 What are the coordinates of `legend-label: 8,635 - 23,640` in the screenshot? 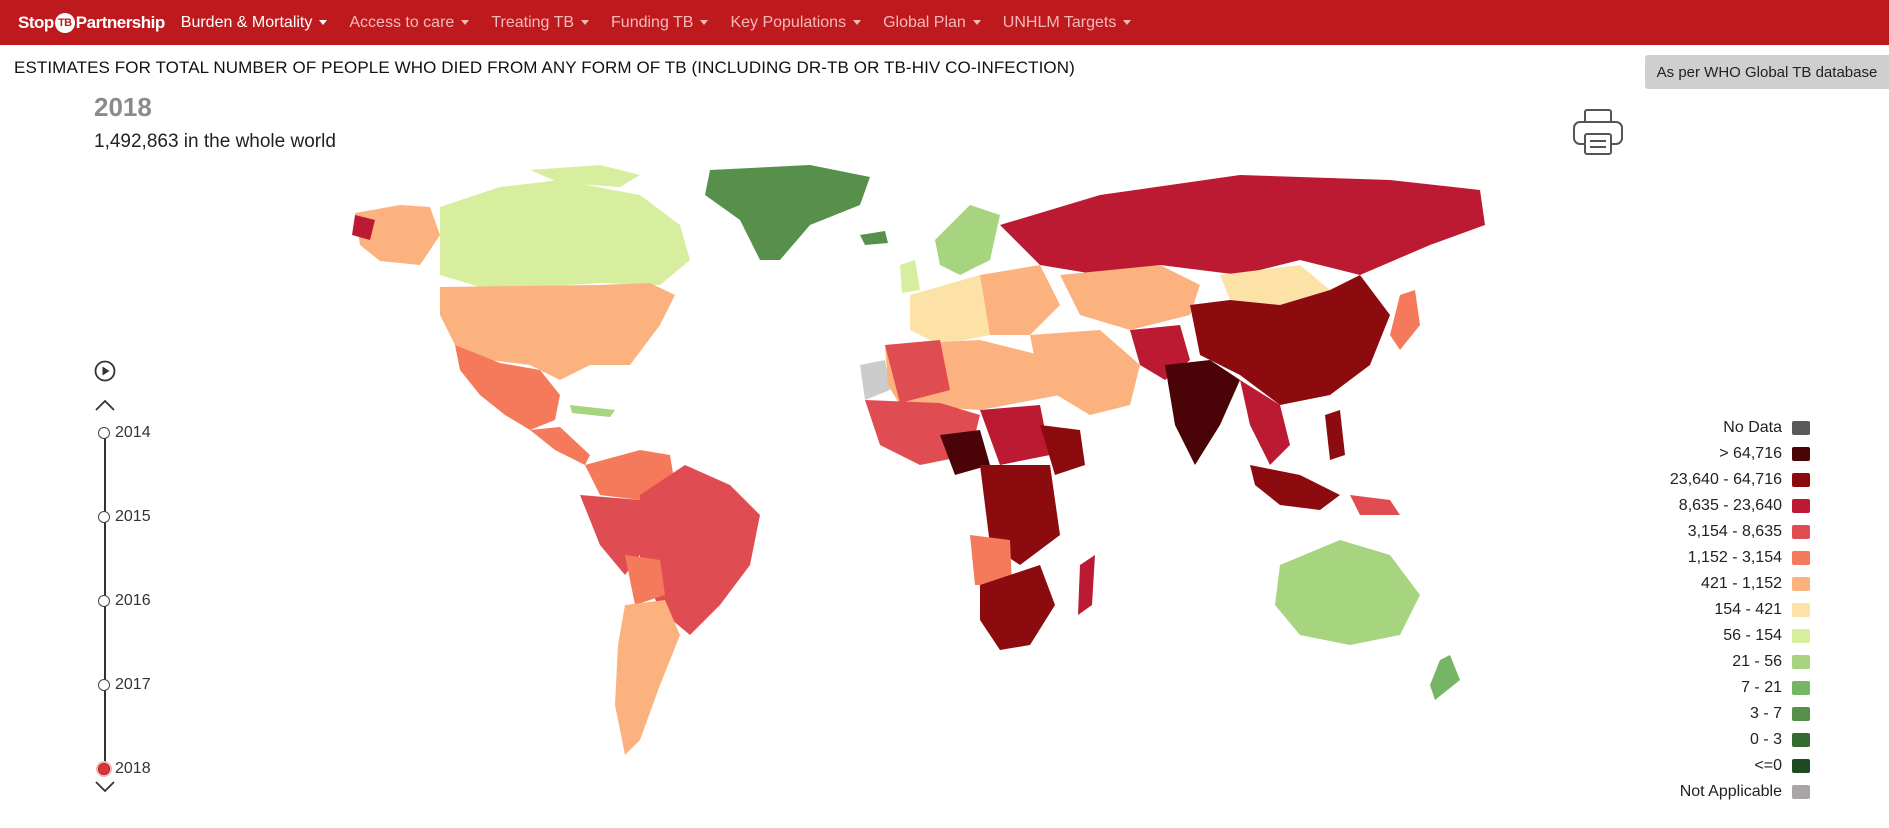 It's located at (1730, 505).